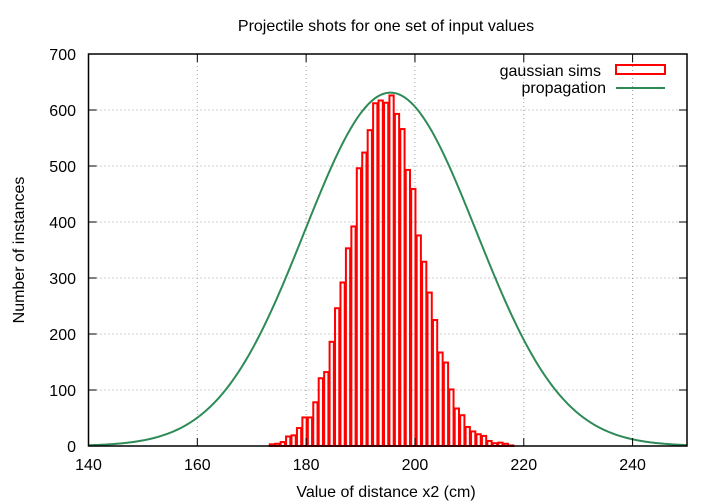  Describe the element at coordinates (640, 69) in the screenshot. I see `legend-swatch-gaussian-sims` at that location.